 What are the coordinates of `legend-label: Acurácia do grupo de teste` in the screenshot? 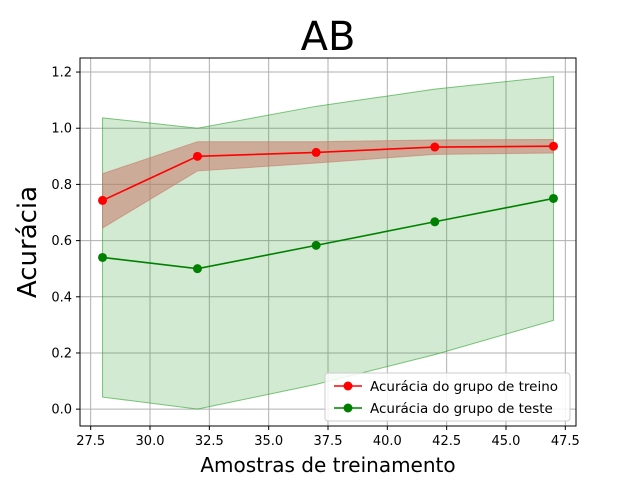 It's located at (461, 409).